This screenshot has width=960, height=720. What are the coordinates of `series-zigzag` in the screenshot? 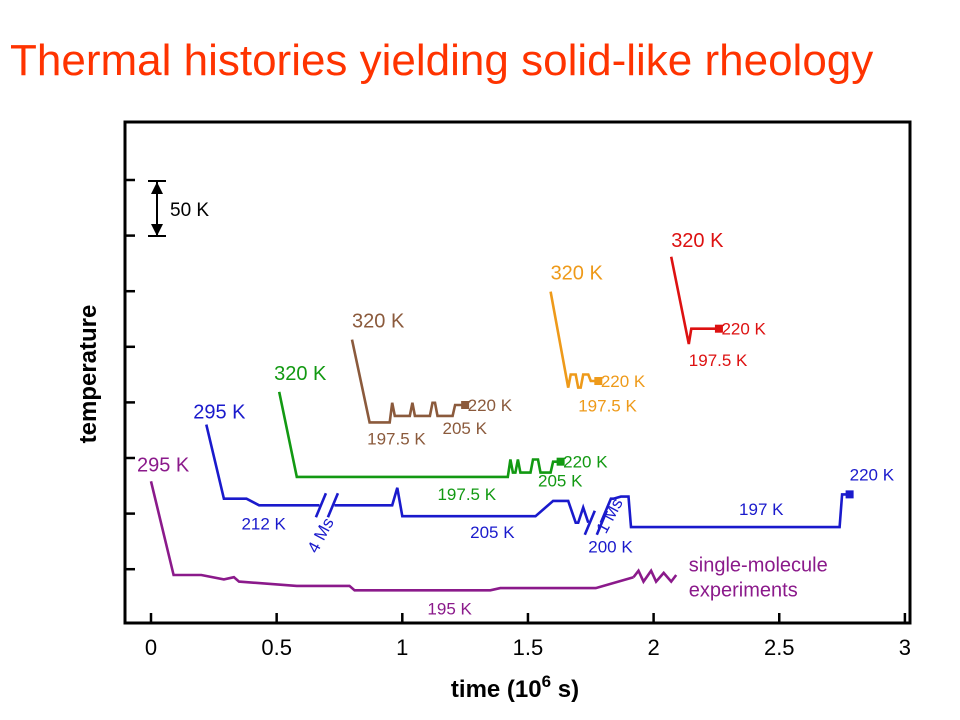 It's located at (655, 576).